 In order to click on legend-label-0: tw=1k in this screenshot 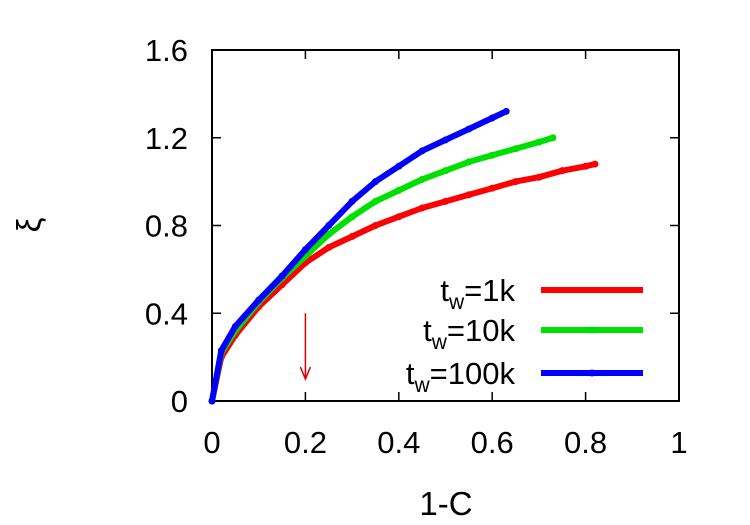, I will do `click(477, 293)`.